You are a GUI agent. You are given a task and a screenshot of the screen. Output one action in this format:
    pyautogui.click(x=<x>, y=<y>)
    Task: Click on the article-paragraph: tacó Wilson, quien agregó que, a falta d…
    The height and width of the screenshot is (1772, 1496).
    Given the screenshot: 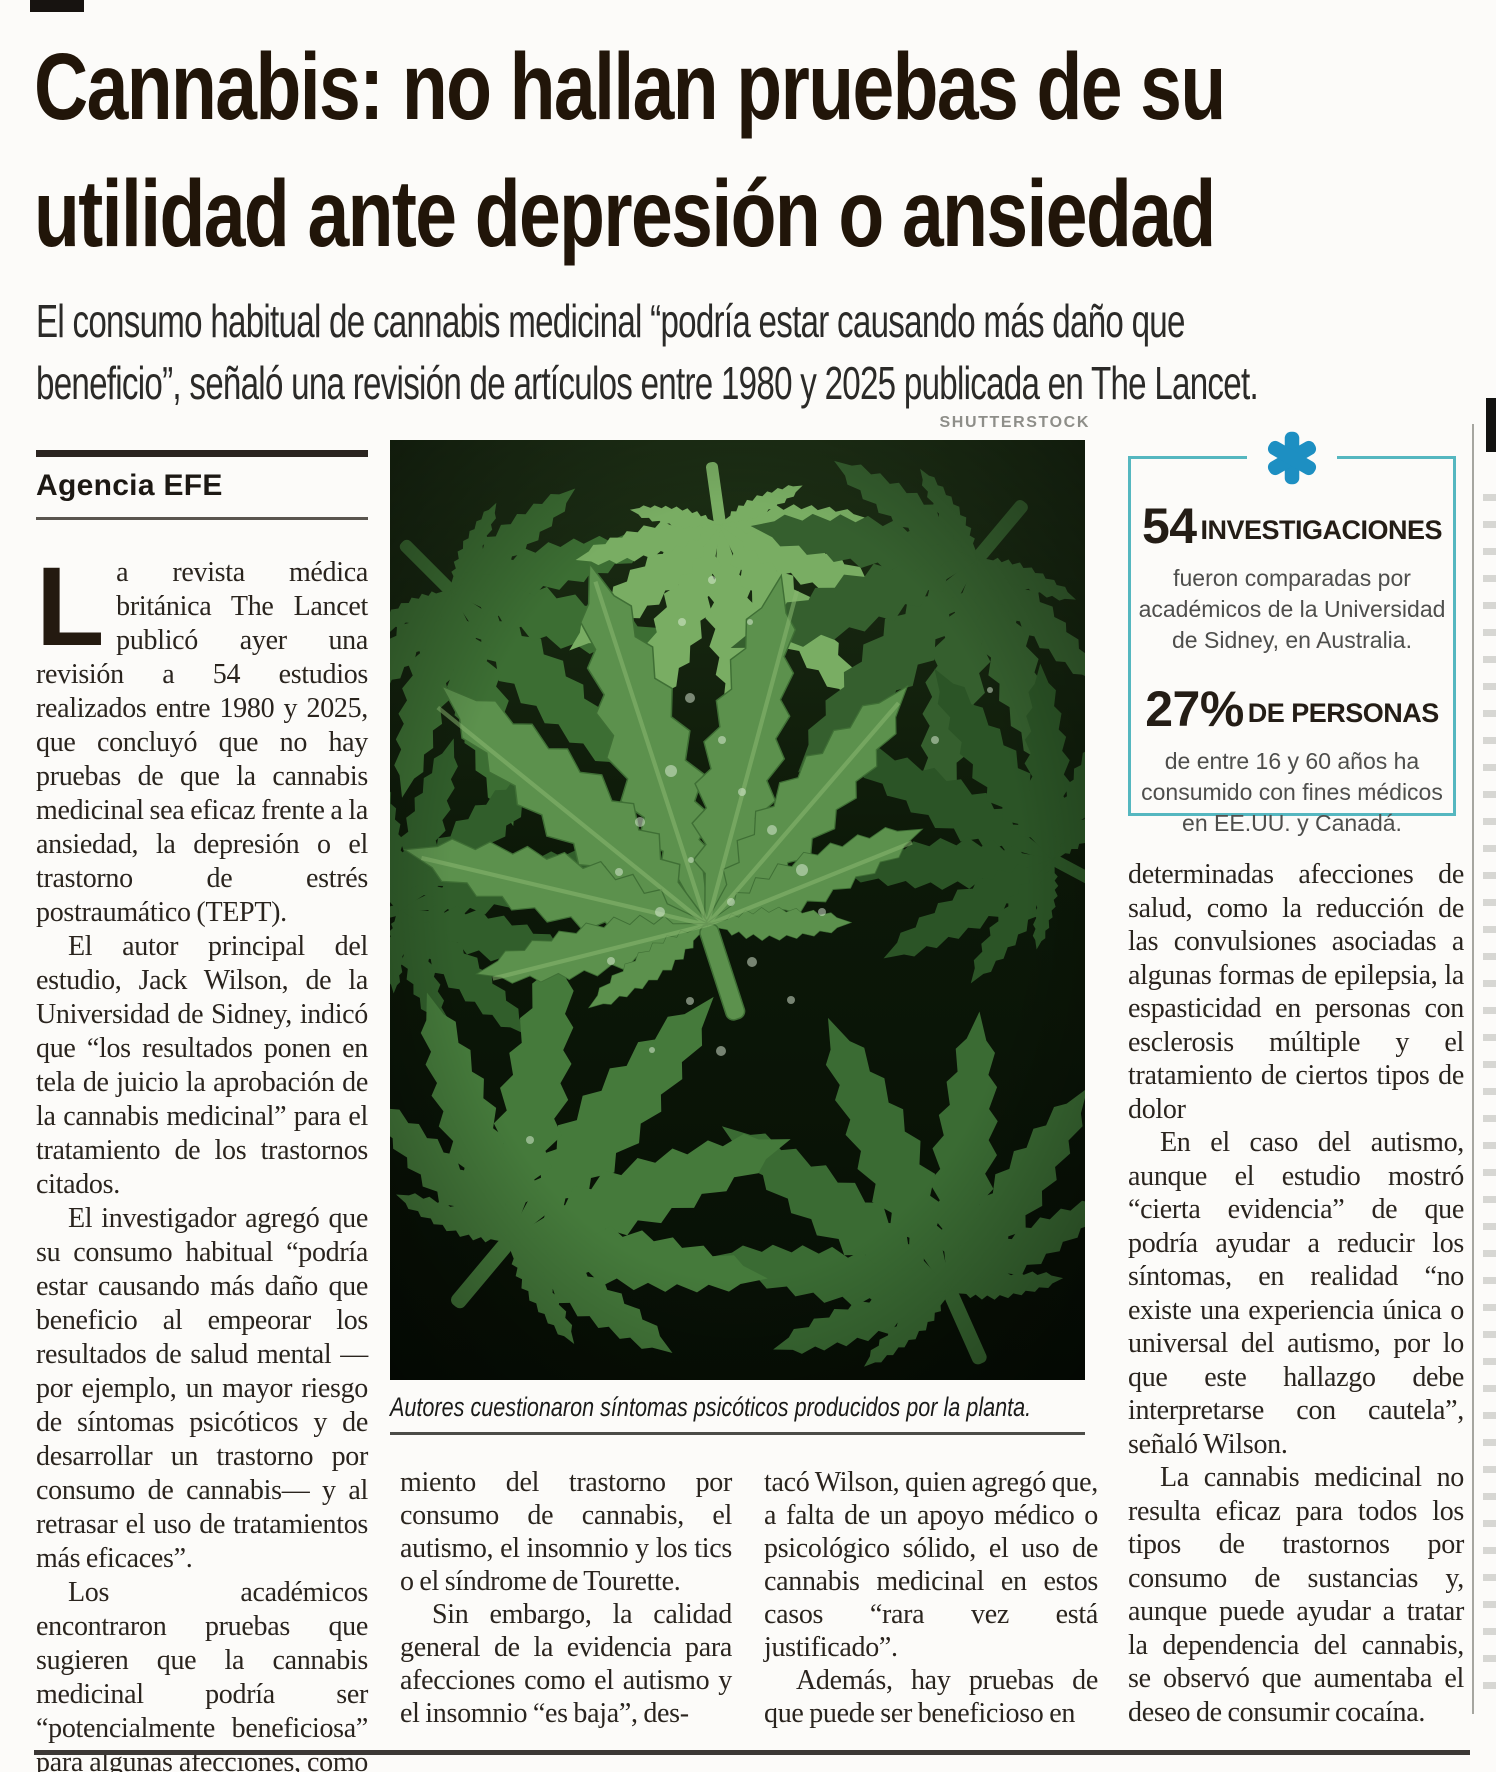 What is the action you would take?
    pyautogui.click(x=931, y=1565)
    